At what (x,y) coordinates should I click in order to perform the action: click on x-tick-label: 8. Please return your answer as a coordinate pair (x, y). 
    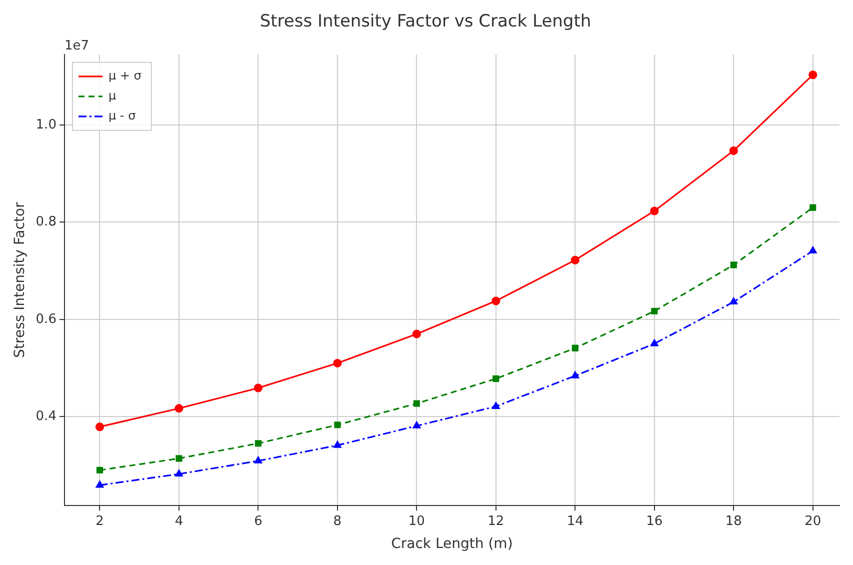
    Looking at the image, I should click on (337, 521).